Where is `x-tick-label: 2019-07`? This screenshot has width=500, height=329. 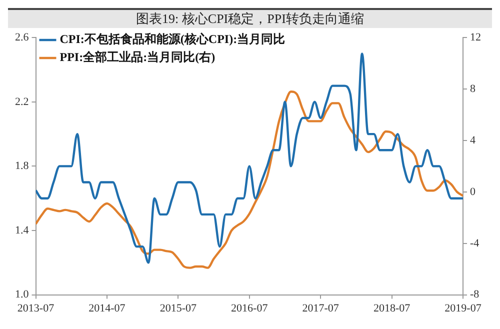 x-tick-label: 2019-07 is located at coordinates (463, 308).